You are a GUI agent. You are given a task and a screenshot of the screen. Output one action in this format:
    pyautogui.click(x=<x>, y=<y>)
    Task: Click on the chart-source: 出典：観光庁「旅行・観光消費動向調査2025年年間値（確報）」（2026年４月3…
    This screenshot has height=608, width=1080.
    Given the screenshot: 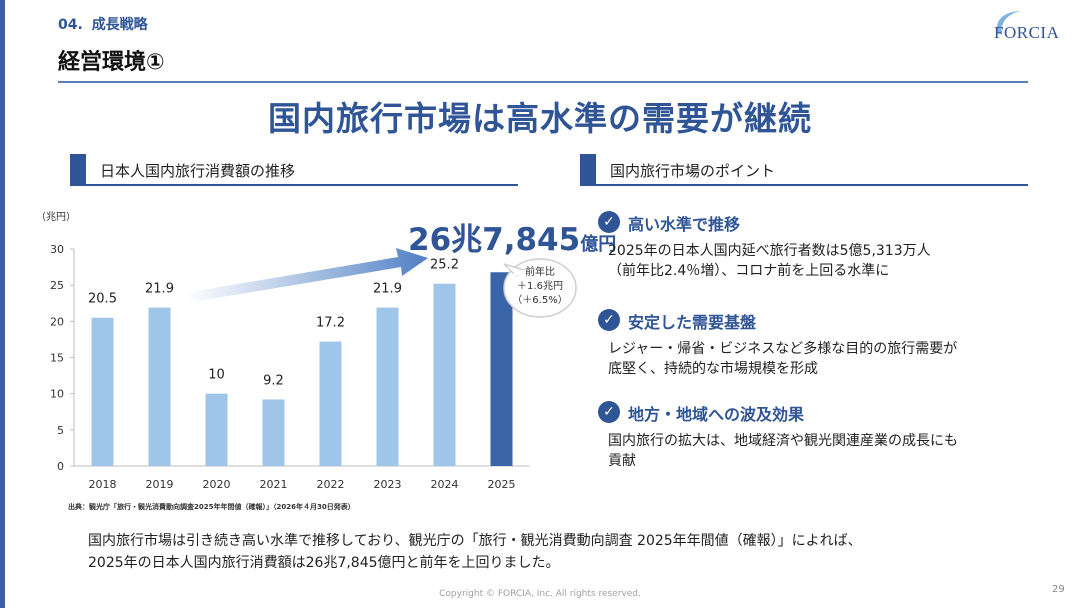 What is the action you would take?
    pyautogui.click(x=211, y=507)
    